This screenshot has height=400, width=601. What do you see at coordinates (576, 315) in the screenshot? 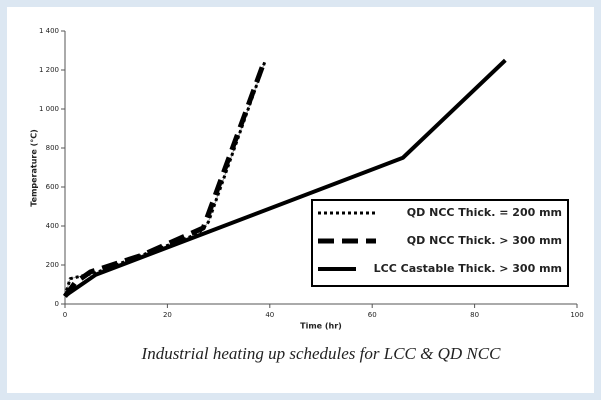
I see `x-tick-label: 100` at bounding box center [576, 315].